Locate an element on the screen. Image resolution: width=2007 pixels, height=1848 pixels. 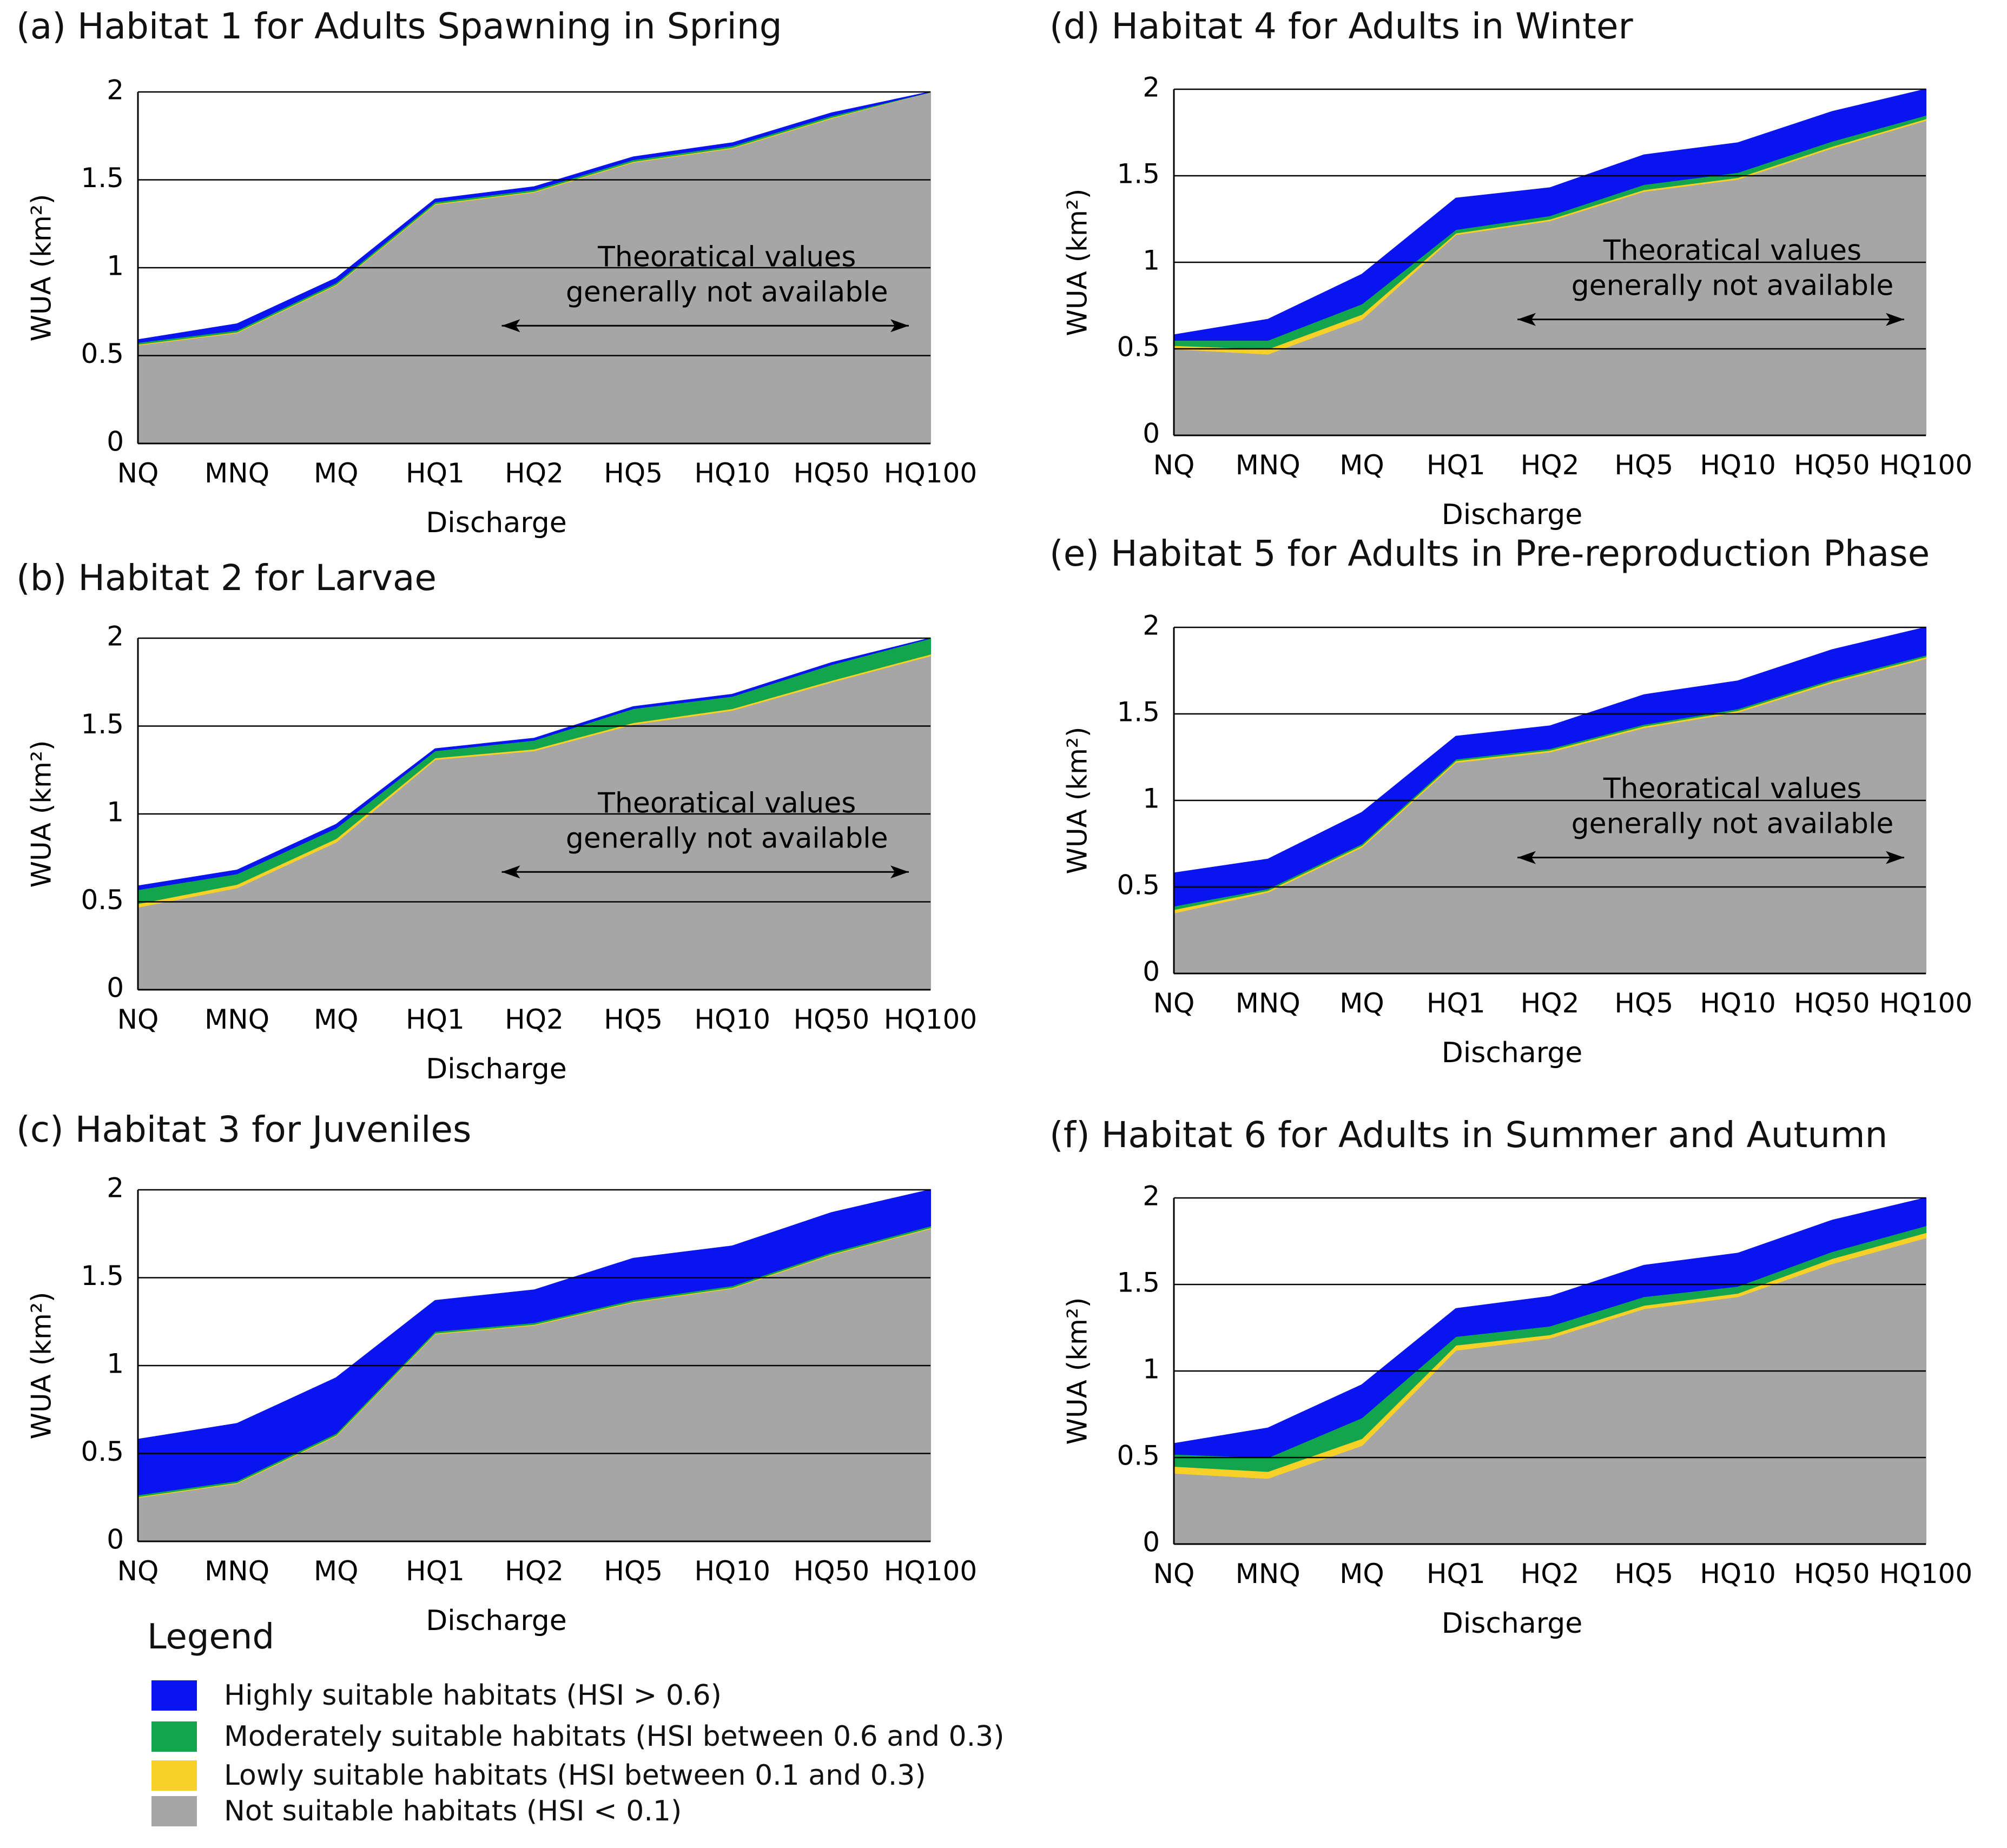
legend-item-highly: Highly suitable habitats (HSI > 0.6) is located at coordinates (436, 1695).